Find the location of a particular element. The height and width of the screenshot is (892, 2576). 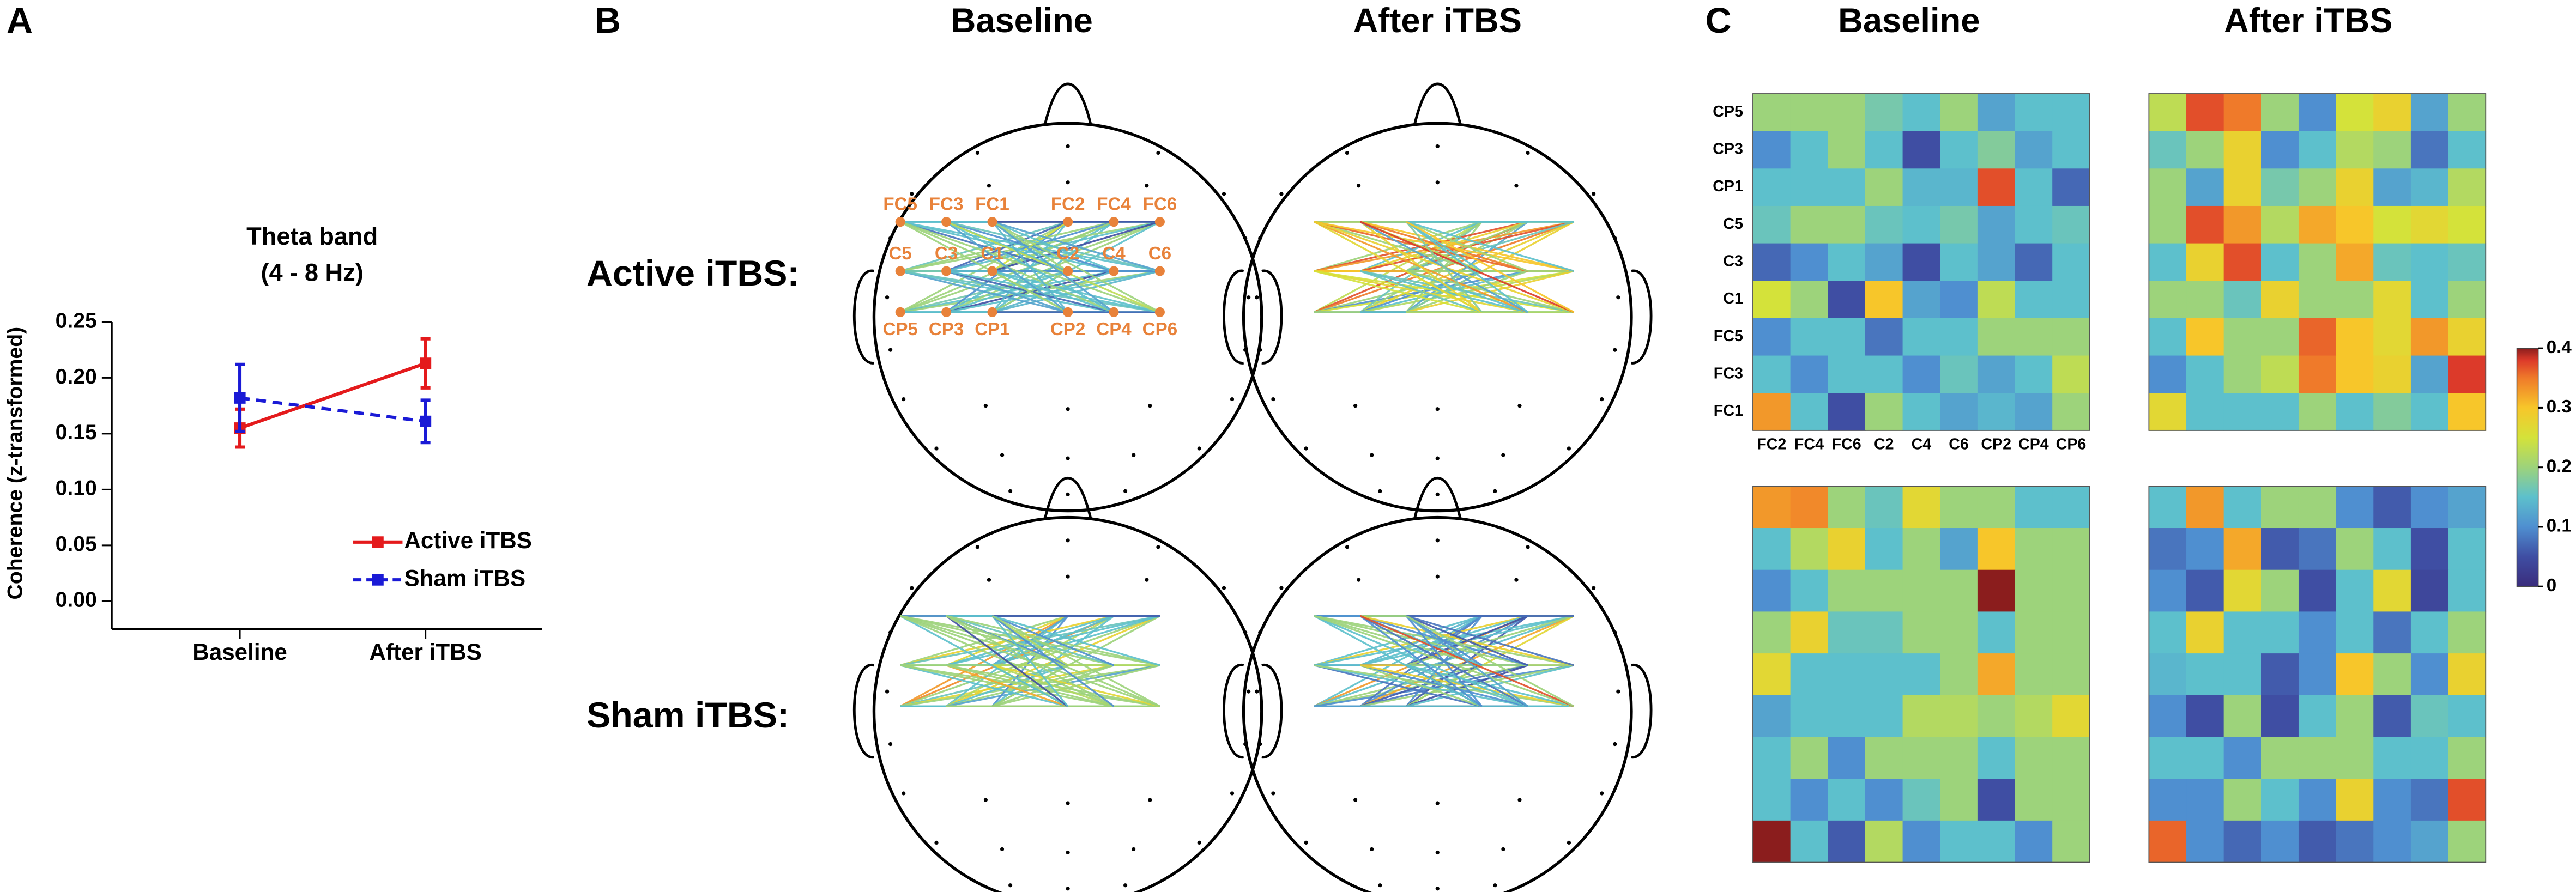

head is located at coordinates (1068, 618).